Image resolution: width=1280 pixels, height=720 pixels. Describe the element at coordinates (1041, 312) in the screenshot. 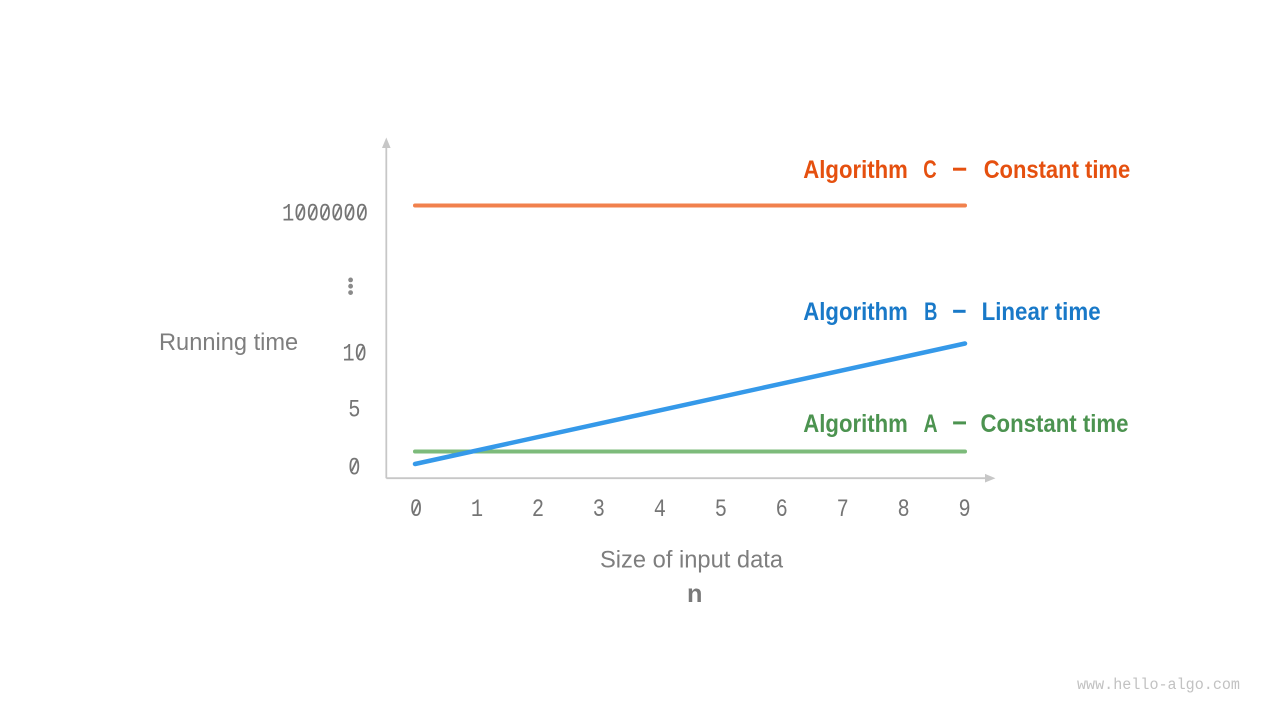

I see `svg-text: Linear time` at that location.